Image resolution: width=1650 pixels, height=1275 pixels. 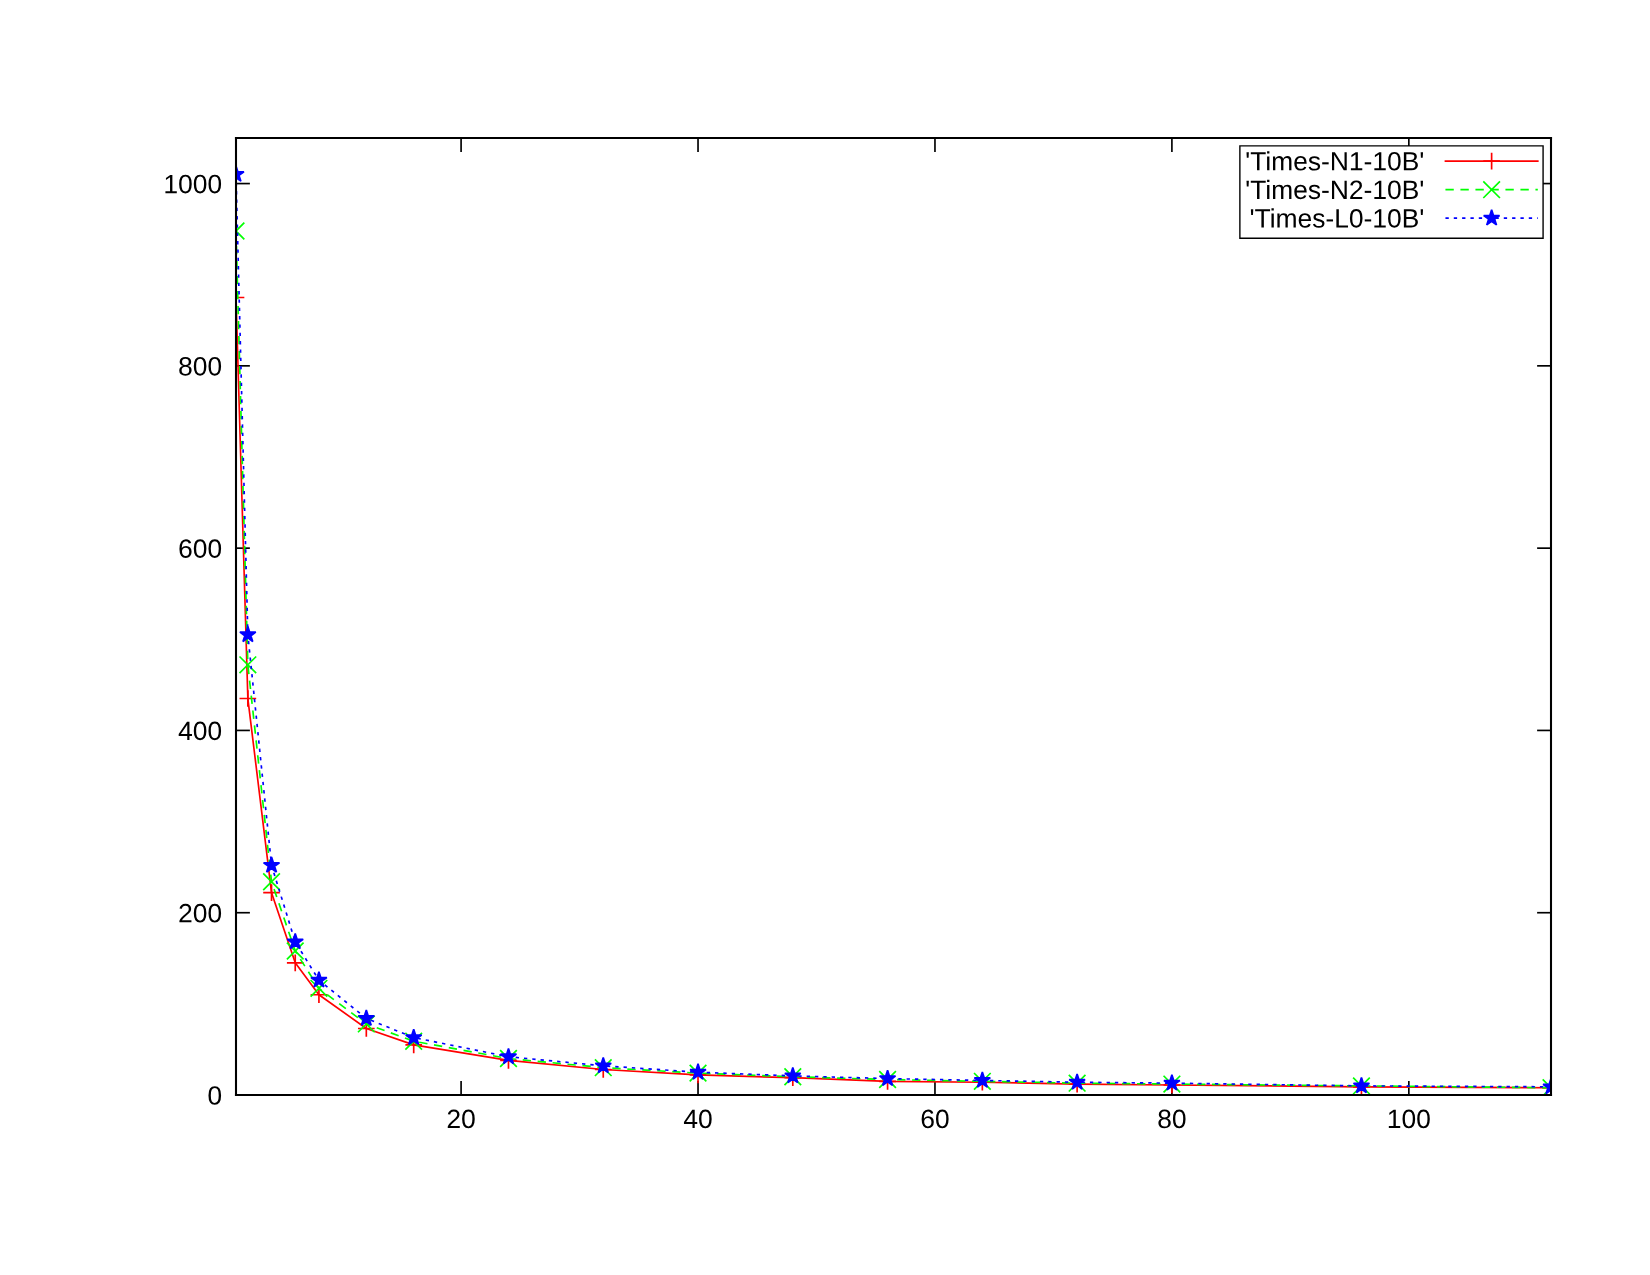 I want to click on y-tick-label: 1000, so click(x=193, y=184).